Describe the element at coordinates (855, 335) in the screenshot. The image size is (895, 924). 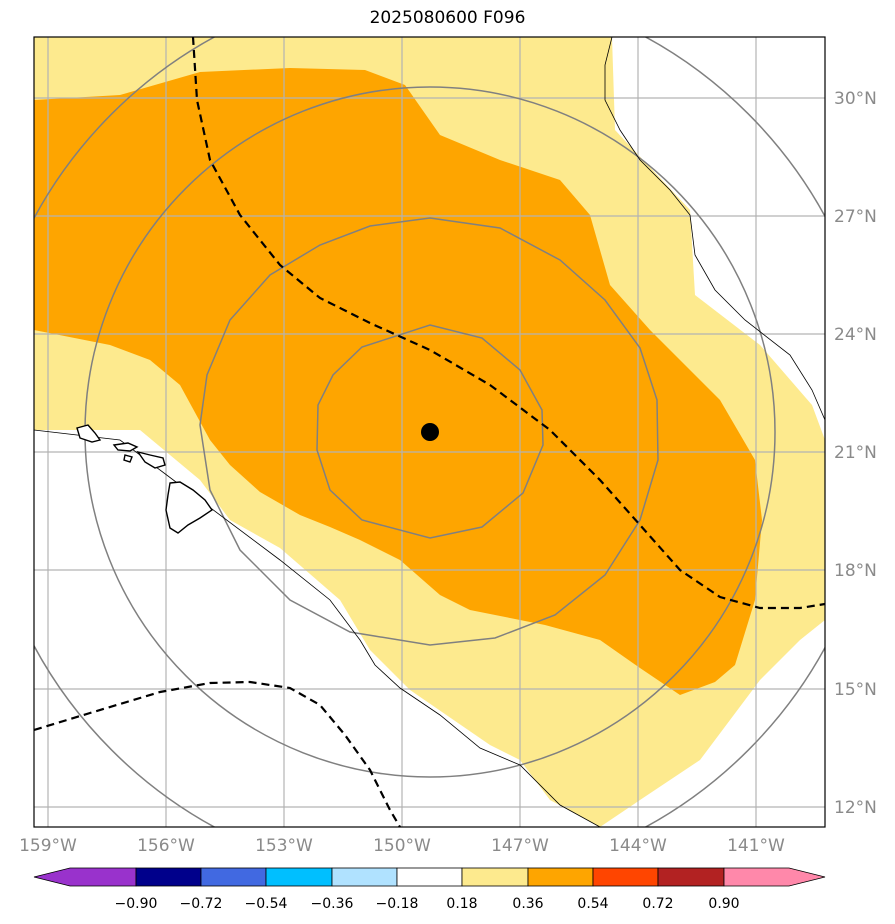
I see `lat-label: 24°N` at that location.